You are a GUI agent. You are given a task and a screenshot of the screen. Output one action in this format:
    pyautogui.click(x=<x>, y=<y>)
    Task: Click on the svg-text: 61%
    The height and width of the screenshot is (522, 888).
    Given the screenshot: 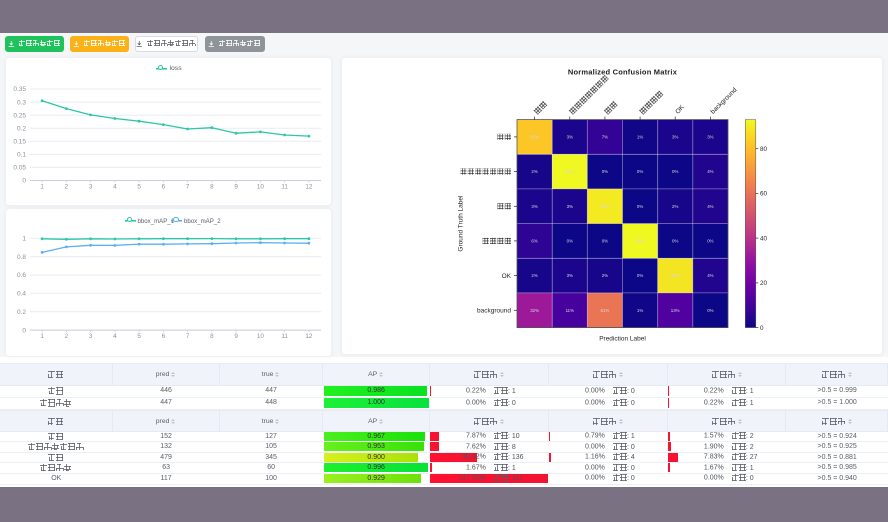 What is the action you would take?
    pyautogui.click(x=605, y=310)
    